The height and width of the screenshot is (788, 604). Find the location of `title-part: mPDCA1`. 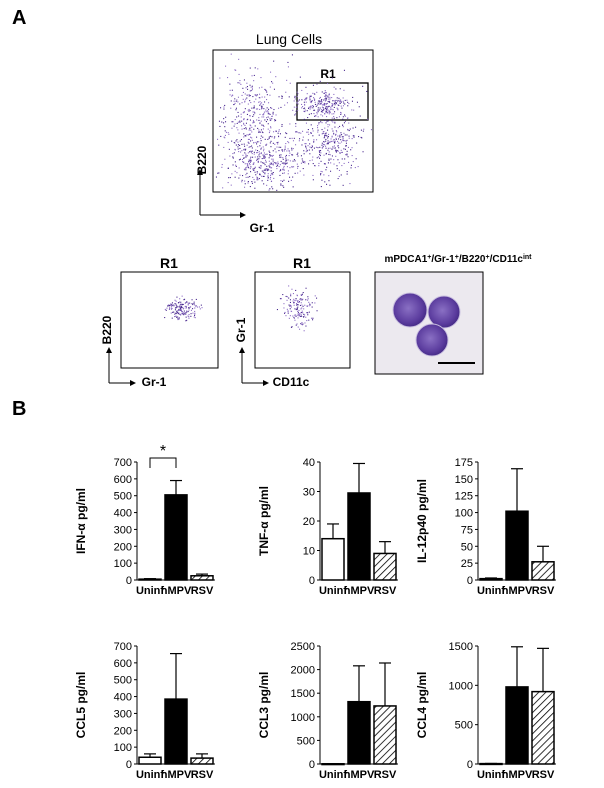

title-part: mPDCA1 is located at coordinates (405, 259).